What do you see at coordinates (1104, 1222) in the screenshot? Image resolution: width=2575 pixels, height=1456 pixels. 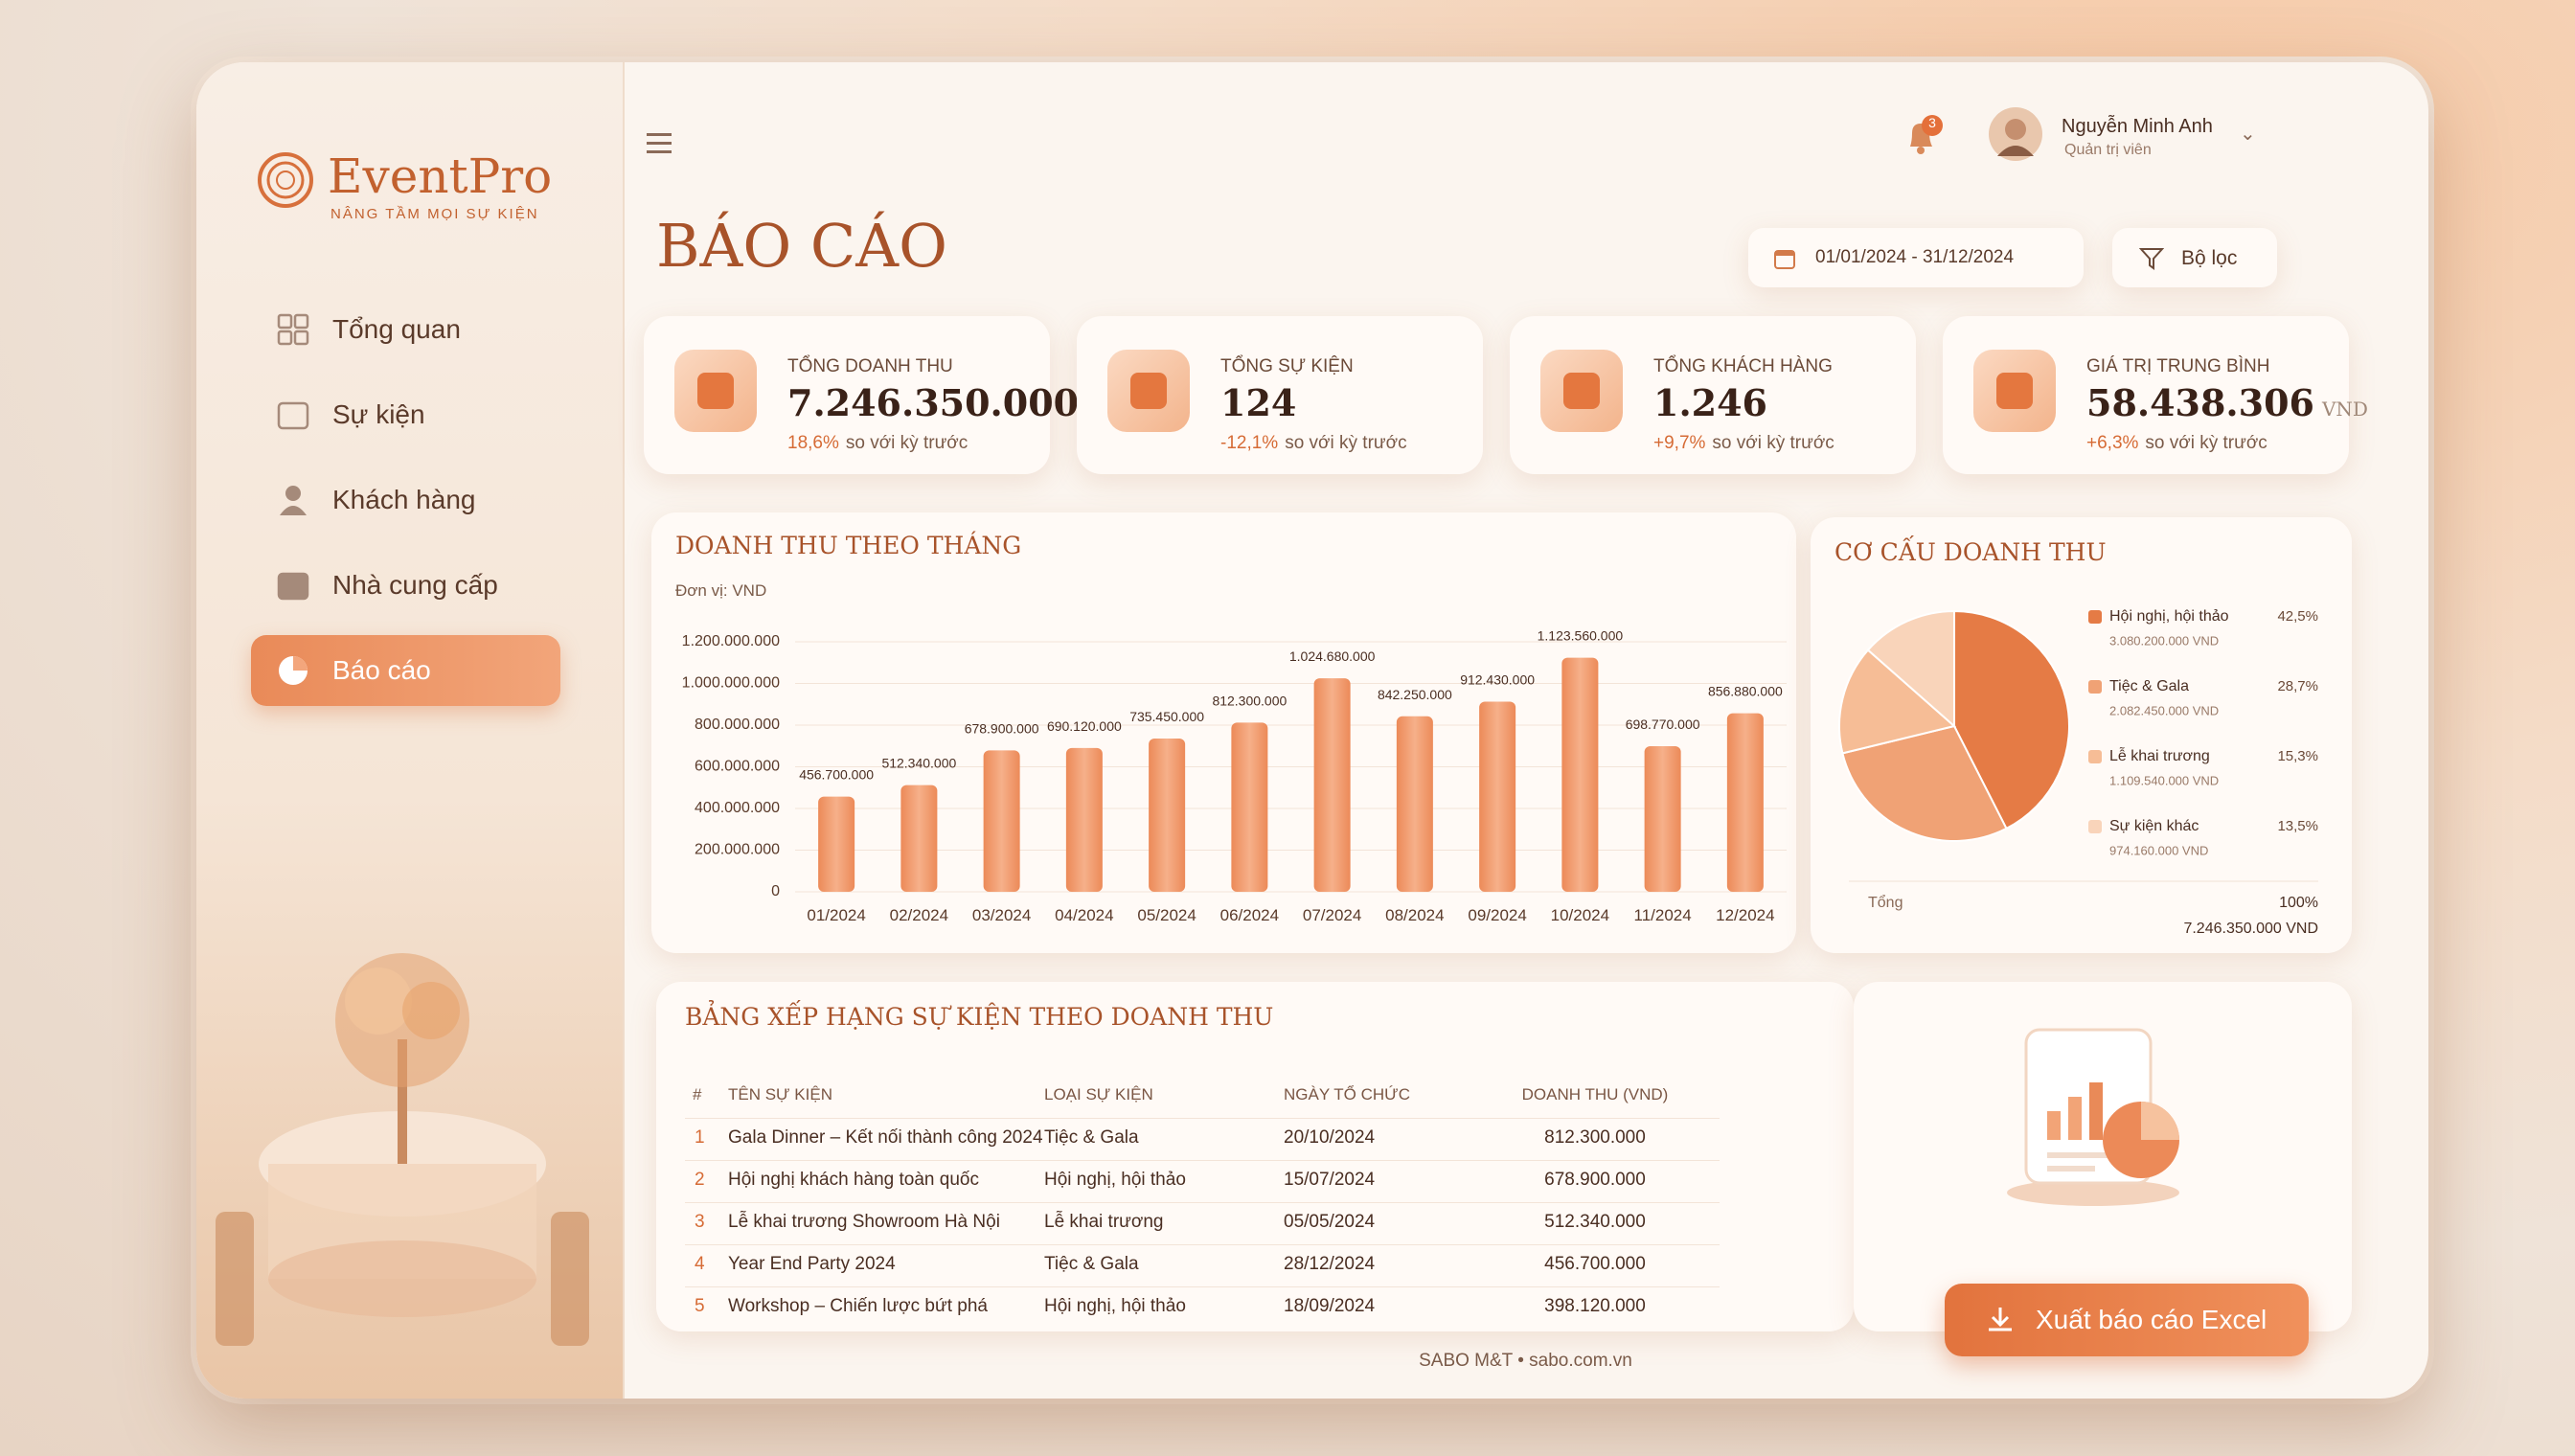 I see `table-cell: Lễ khai trương` at bounding box center [1104, 1222].